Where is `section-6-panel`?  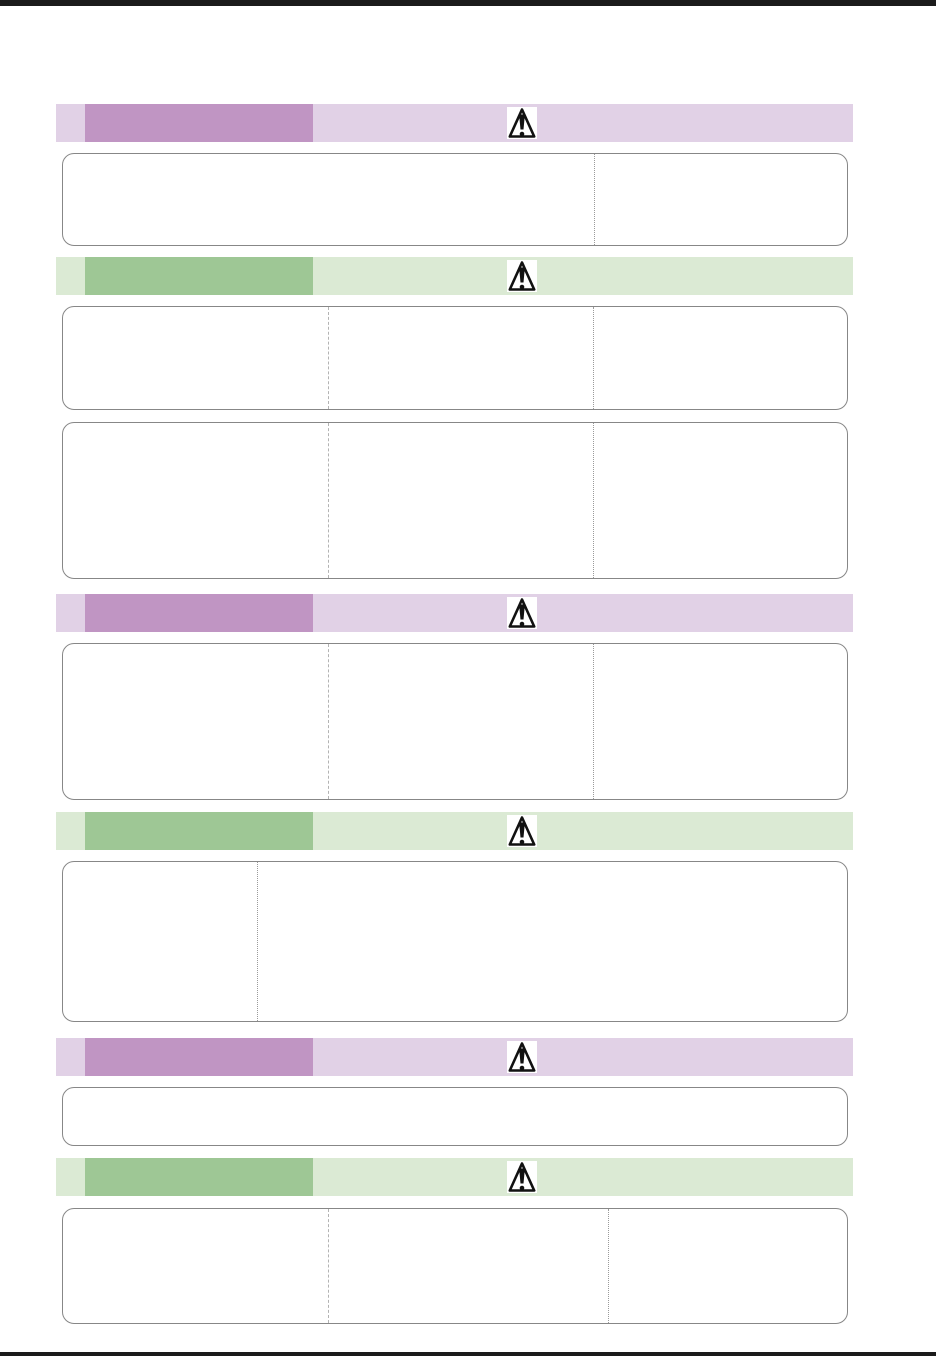
section-6-panel is located at coordinates (455, 1266).